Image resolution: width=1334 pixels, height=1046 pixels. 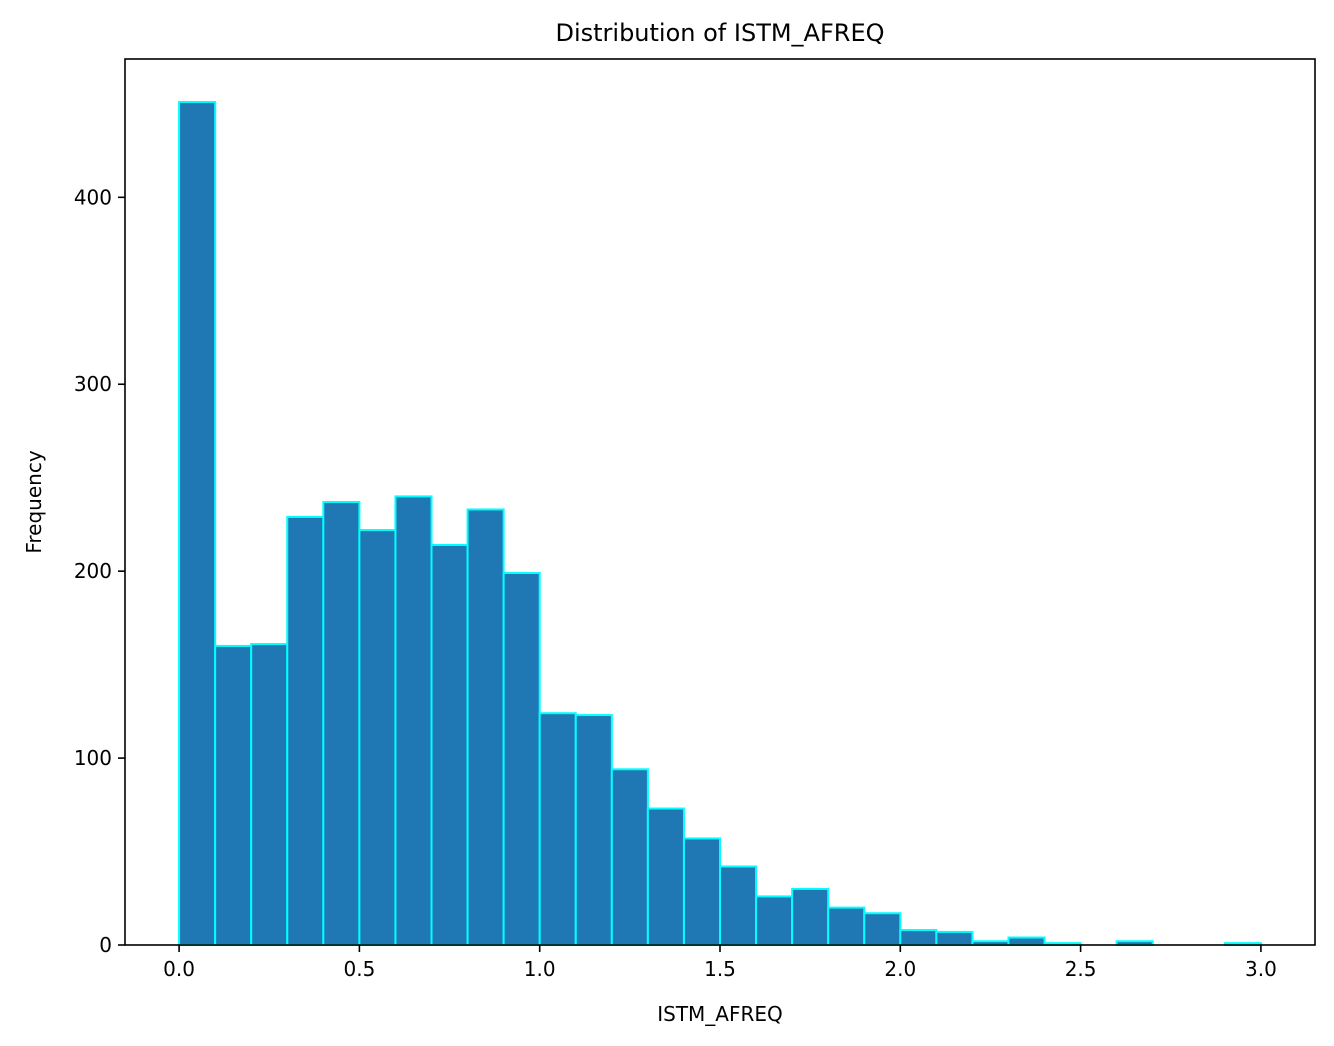 I want to click on y-tick-label: 400, so click(x=93, y=197).